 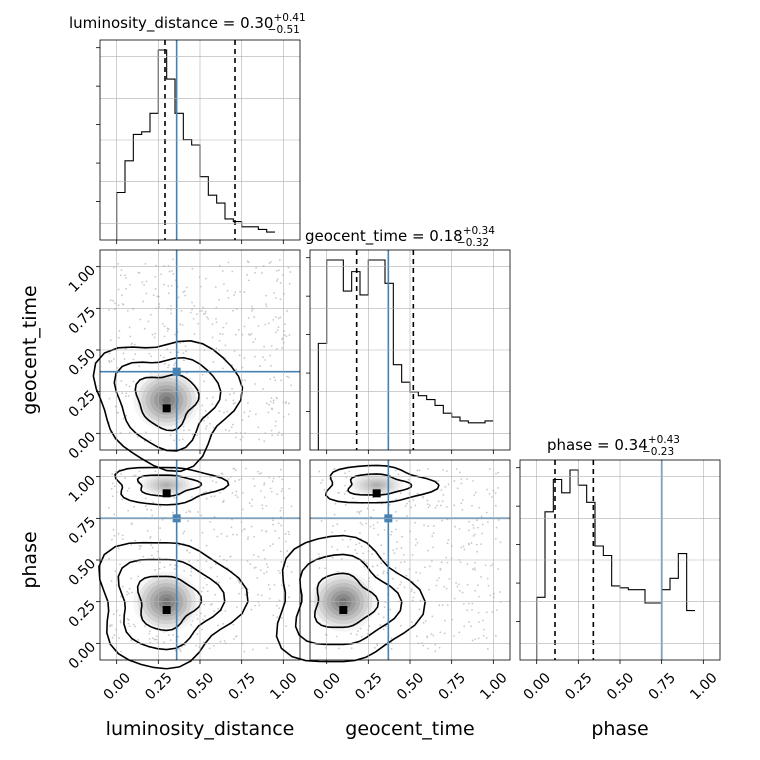 I want to click on y-tick-label: 0.75, so click(x=82, y=320).